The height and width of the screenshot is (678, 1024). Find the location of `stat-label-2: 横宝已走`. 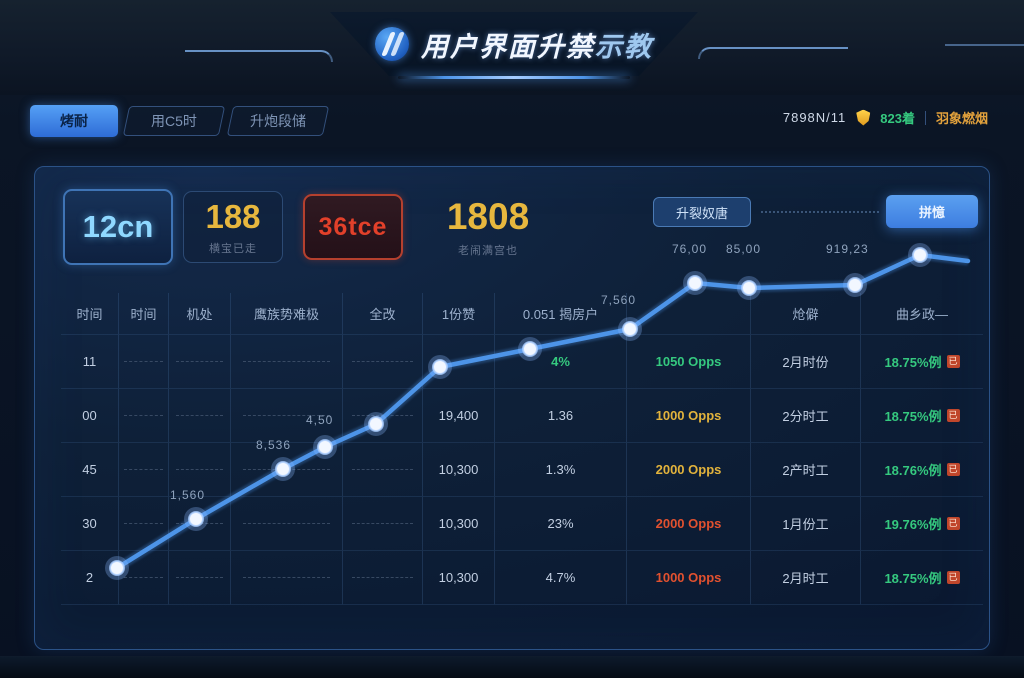

stat-label-2: 横宝已走 is located at coordinates (233, 249).